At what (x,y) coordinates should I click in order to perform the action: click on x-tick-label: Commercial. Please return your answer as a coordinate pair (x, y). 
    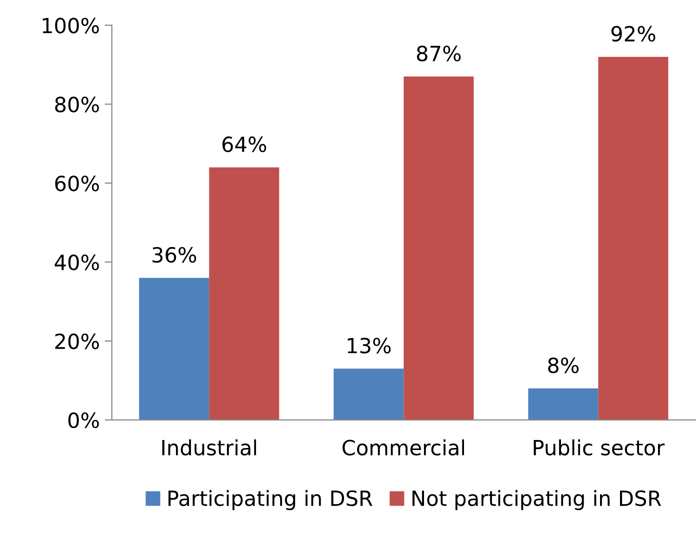
    Looking at the image, I should click on (403, 447).